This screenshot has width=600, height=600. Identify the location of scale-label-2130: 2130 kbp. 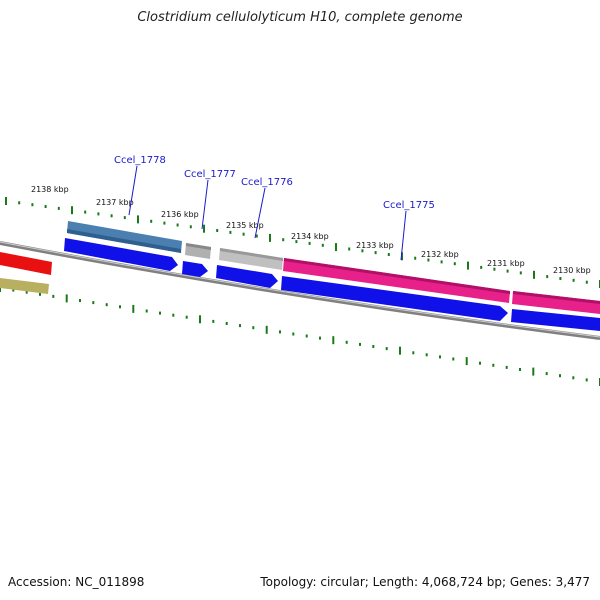
(572, 270).